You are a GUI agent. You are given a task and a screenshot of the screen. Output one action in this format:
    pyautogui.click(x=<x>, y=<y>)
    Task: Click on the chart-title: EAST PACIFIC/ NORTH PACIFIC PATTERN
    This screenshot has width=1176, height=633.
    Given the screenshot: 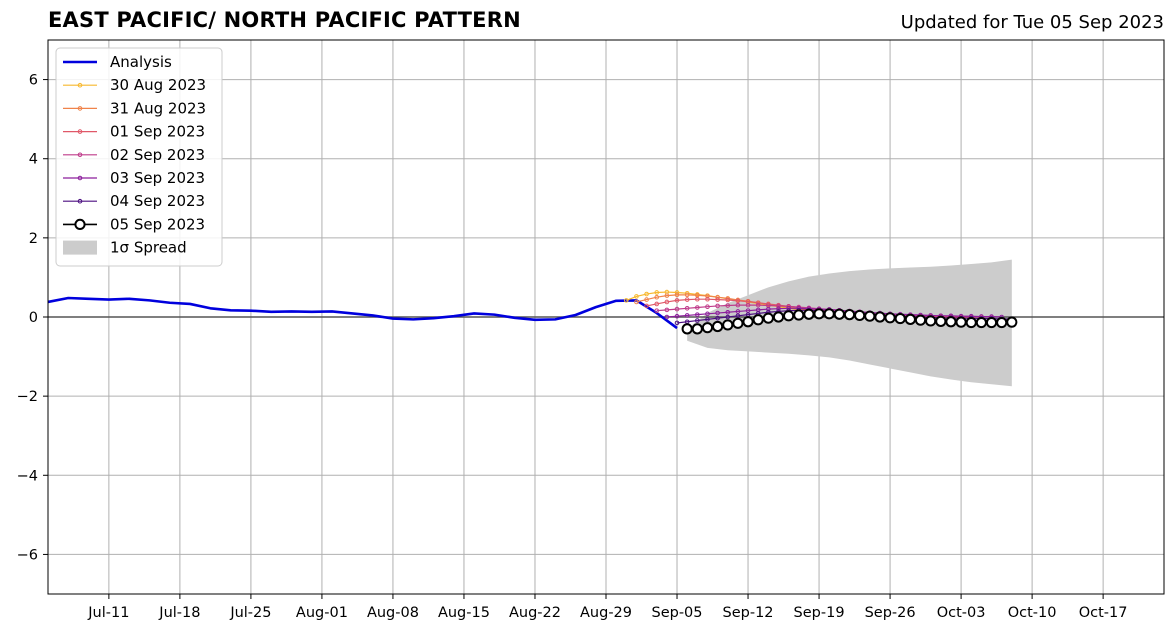 What is the action you would take?
    pyautogui.click(x=284, y=20)
    